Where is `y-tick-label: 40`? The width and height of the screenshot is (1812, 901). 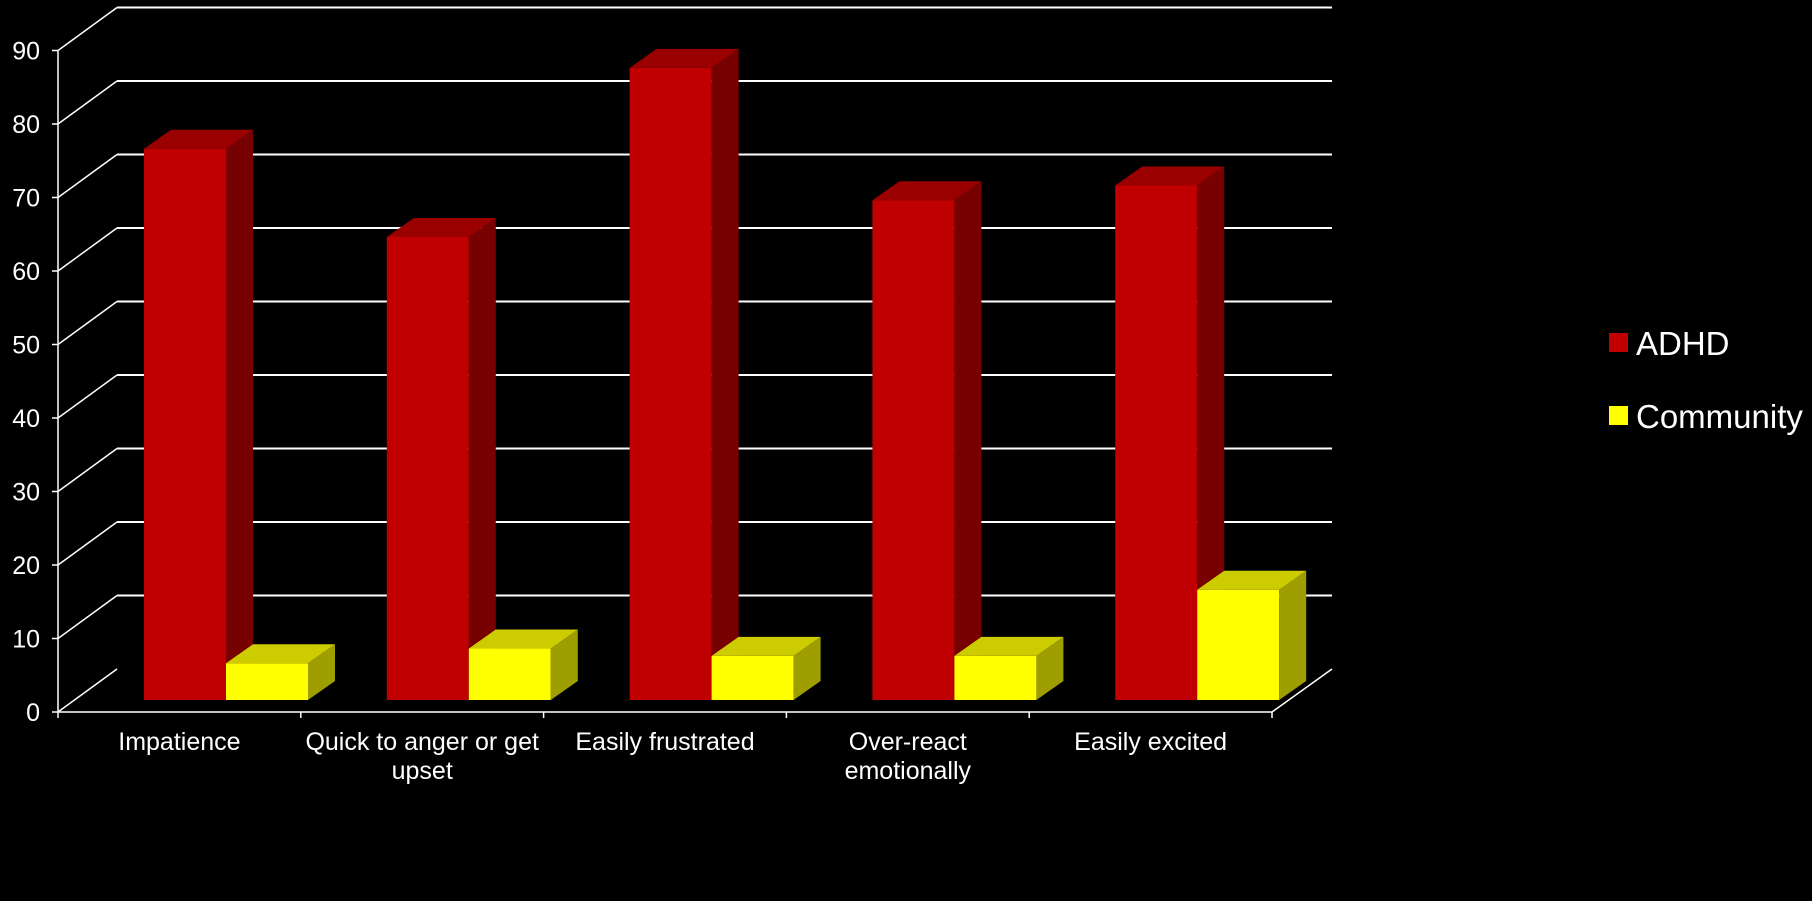 y-tick-label: 40 is located at coordinates (26, 419).